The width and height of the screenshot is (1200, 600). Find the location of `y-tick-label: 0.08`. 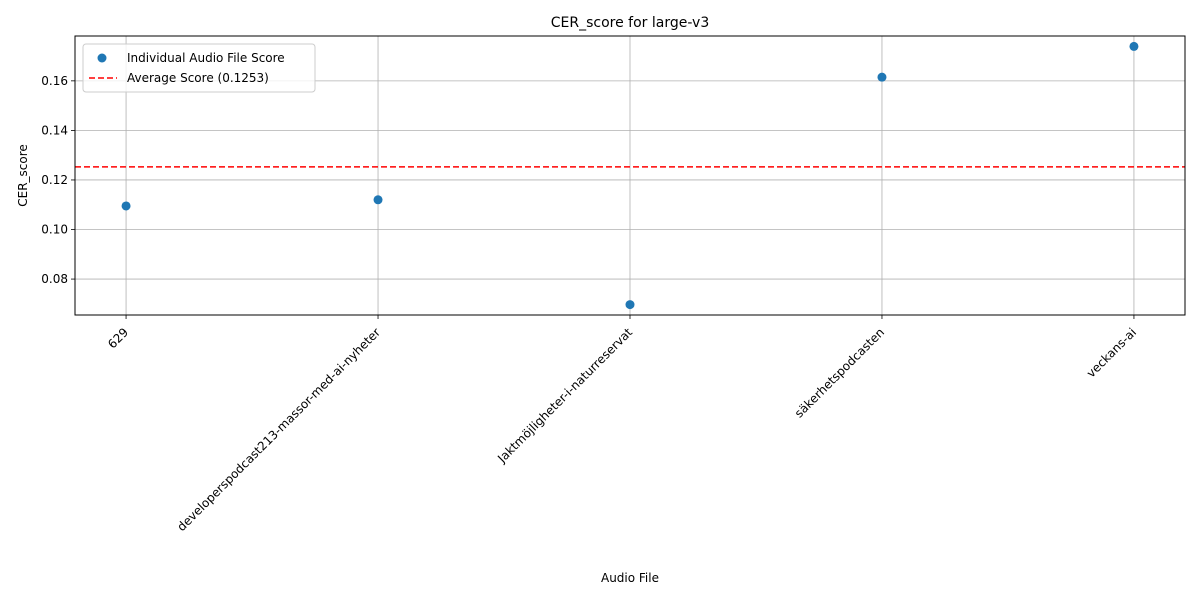

y-tick-label: 0.08 is located at coordinates (54, 279).